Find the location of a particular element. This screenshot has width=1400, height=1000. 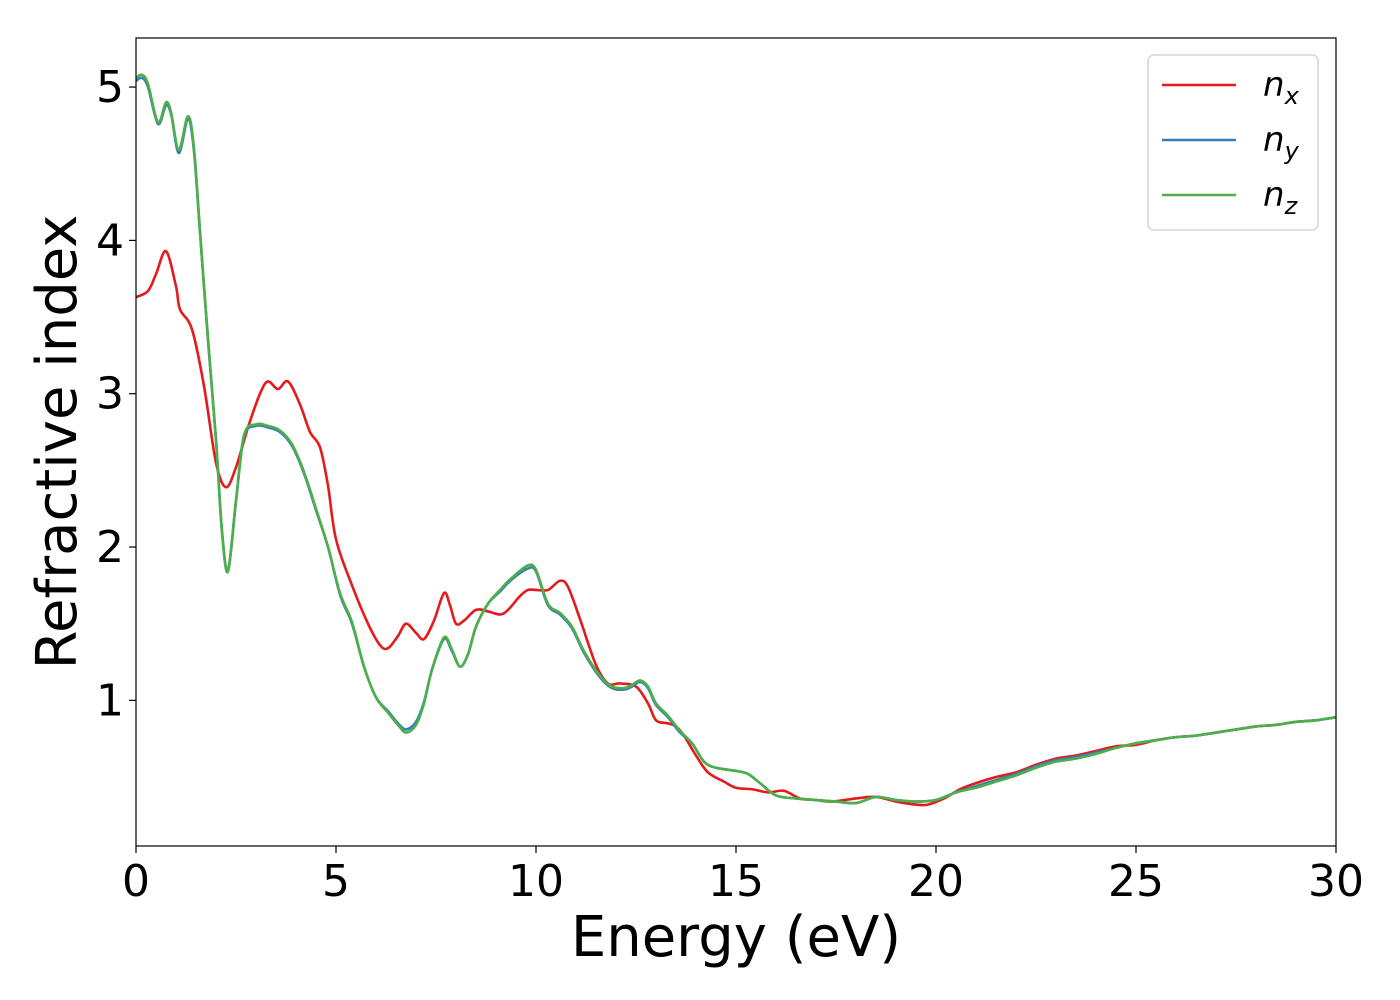

x-axis-title: Energy (eV) is located at coordinates (736, 937).